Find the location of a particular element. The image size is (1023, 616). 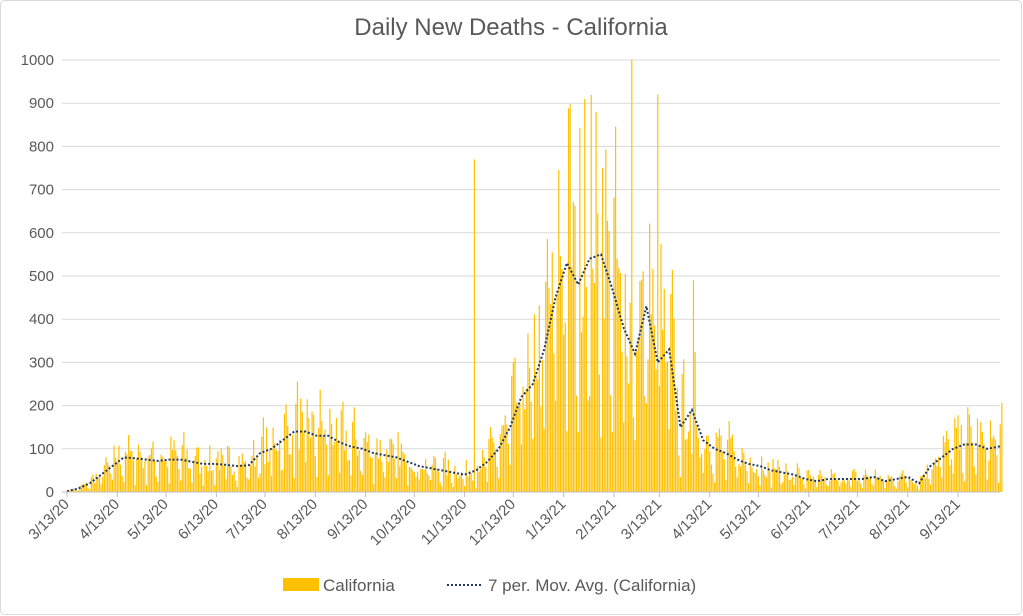

y-axis-ticks: 0 100 200 300 400 500 600 700 800 900 1000 is located at coordinates (37, 276).